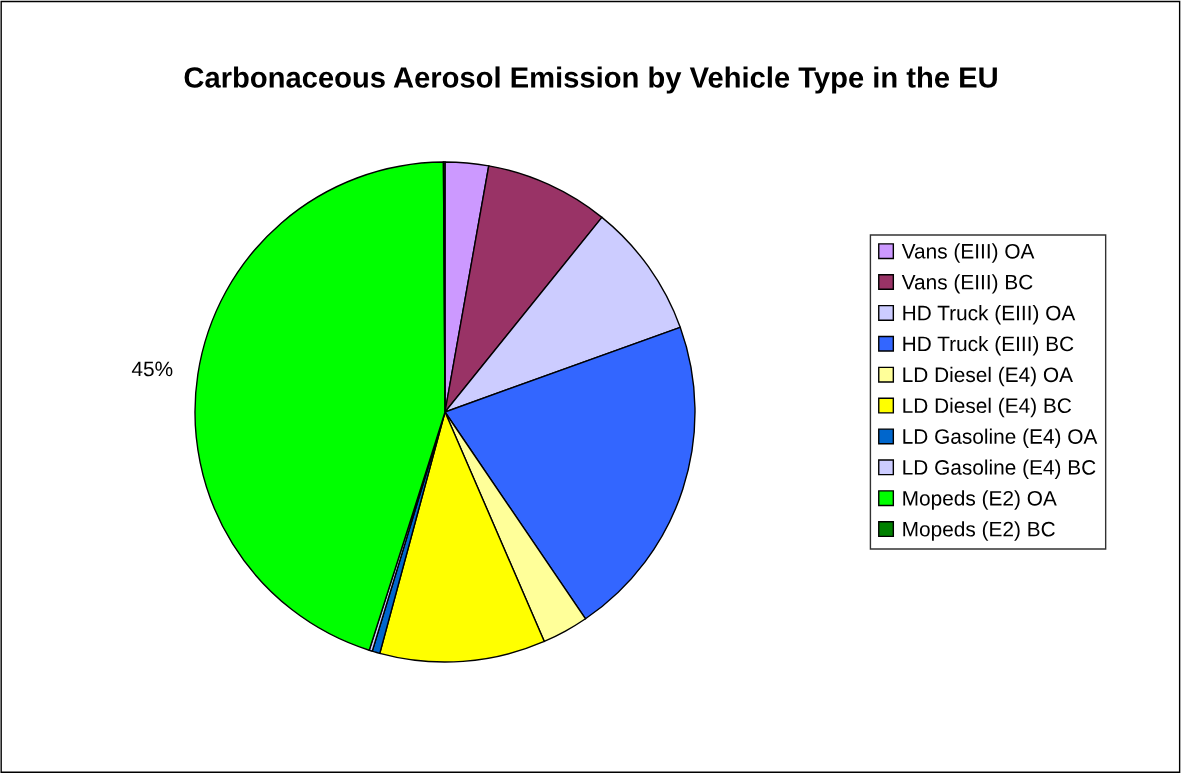 The image size is (1182, 773). I want to click on legend-label: LD Gasoline (E4) OA, so click(1000, 438).